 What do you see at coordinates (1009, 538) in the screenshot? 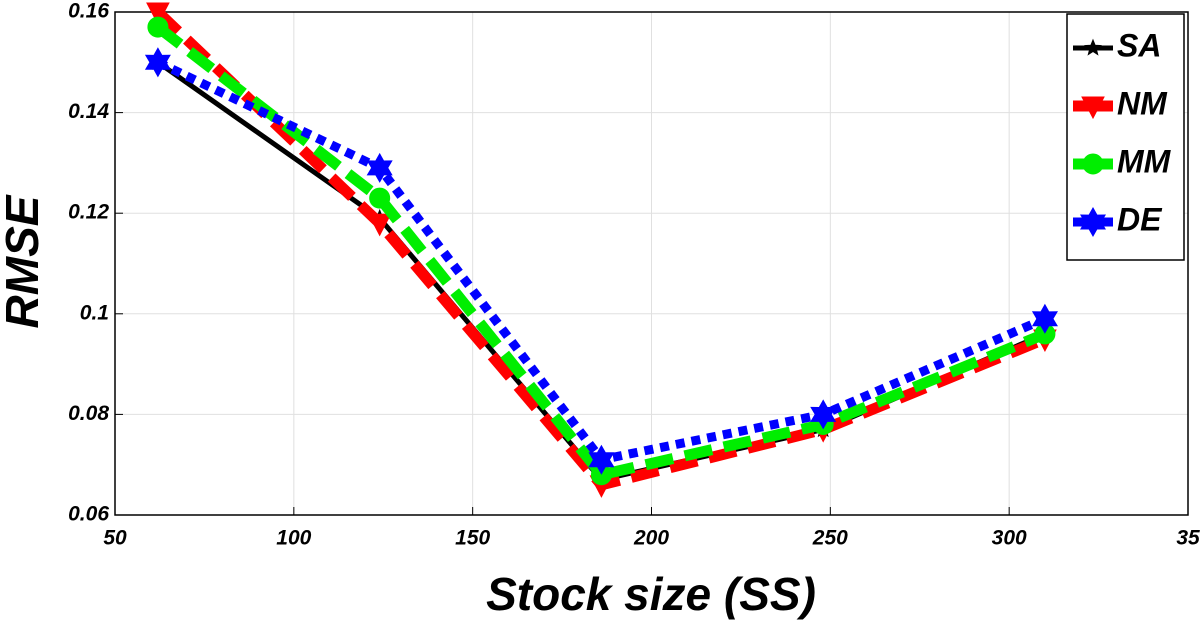
I see `x-tick-label: 300` at bounding box center [1009, 538].